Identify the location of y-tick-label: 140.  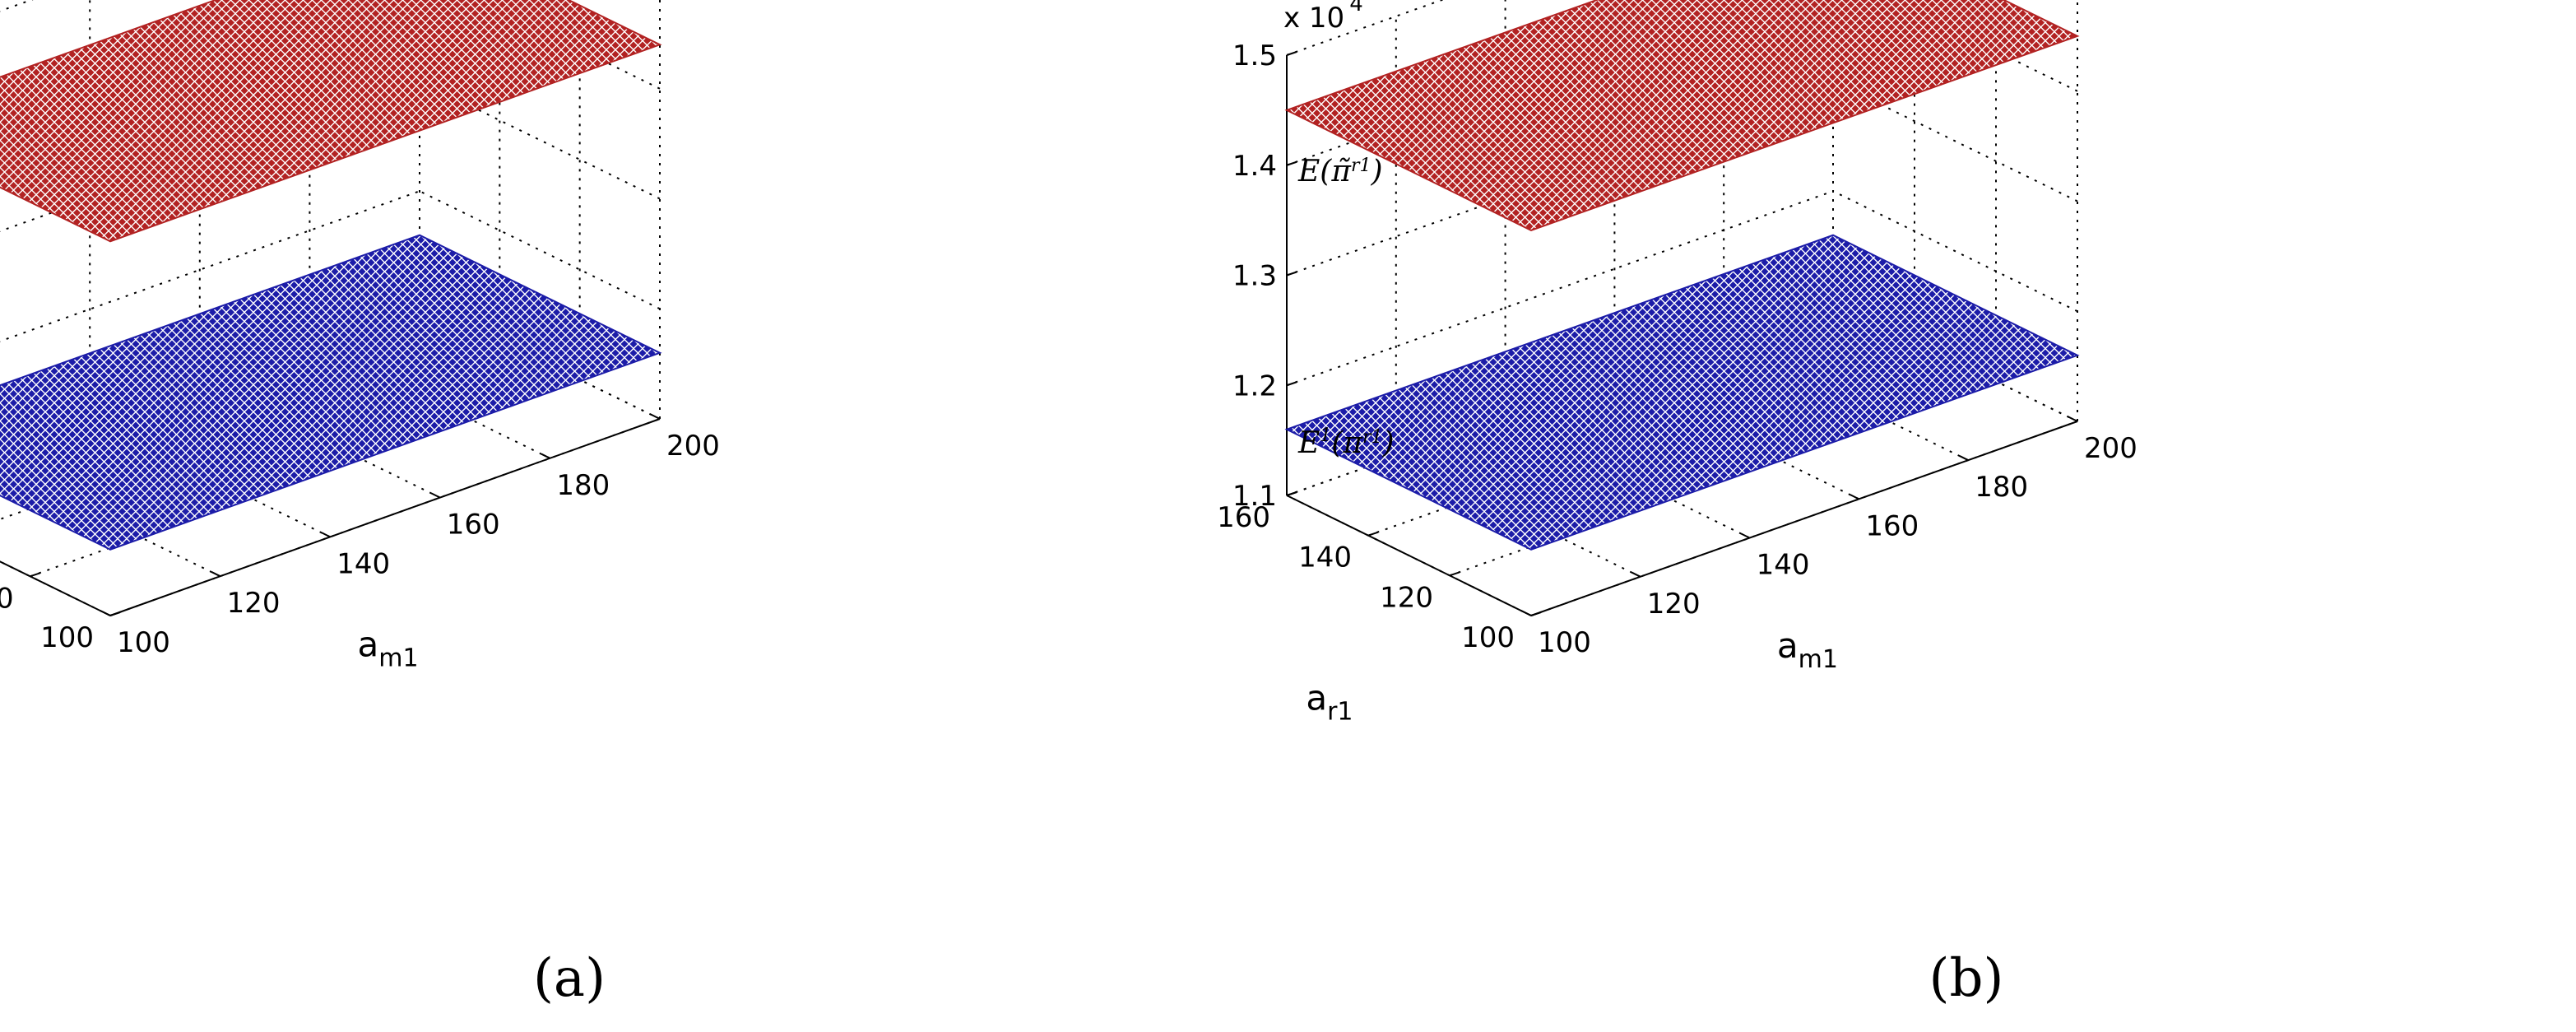
(1325, 558).